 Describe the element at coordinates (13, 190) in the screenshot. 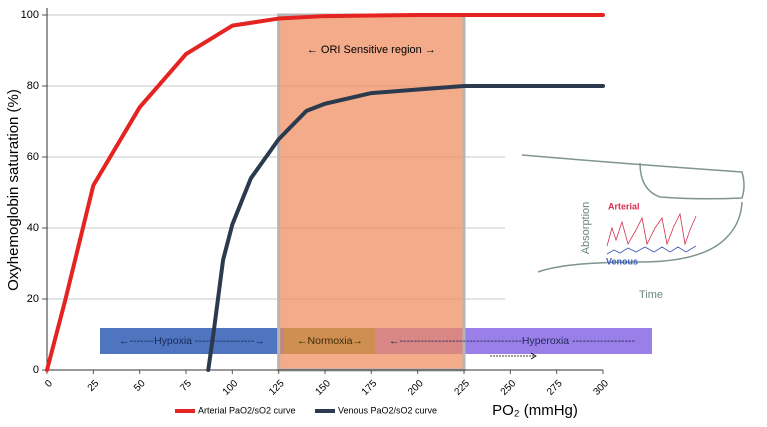

I see `y-axis-label: Oxyhemoglobin saturation (%)` at that location.